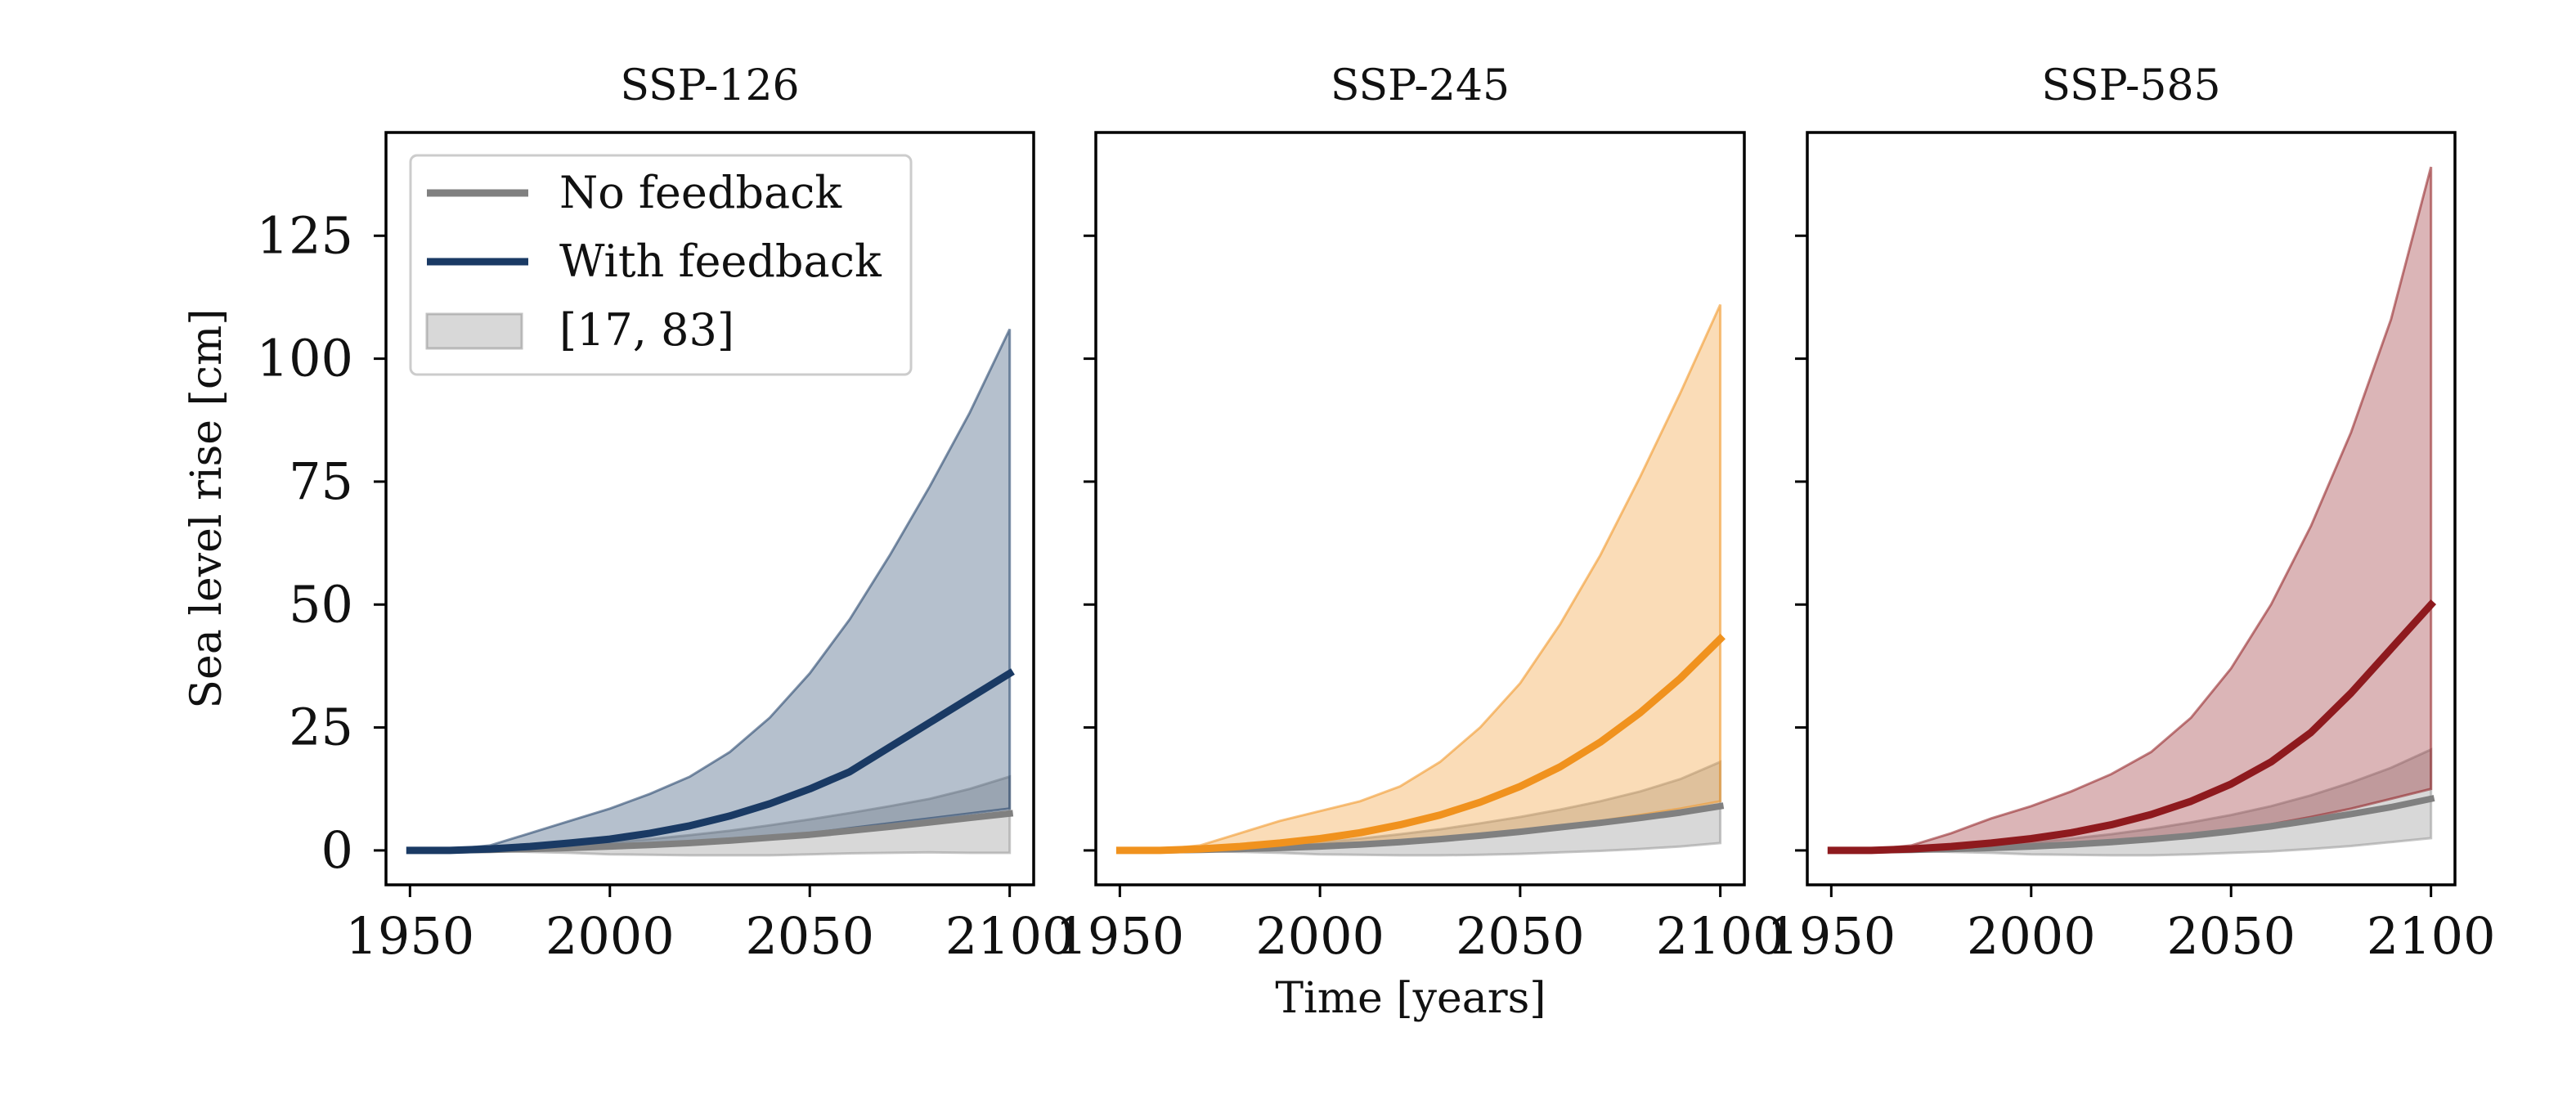 The height and width of the screenshot is (1104, 2576). I want to click on y-axis-label: Sea level rise [cm], so click(207, 508).